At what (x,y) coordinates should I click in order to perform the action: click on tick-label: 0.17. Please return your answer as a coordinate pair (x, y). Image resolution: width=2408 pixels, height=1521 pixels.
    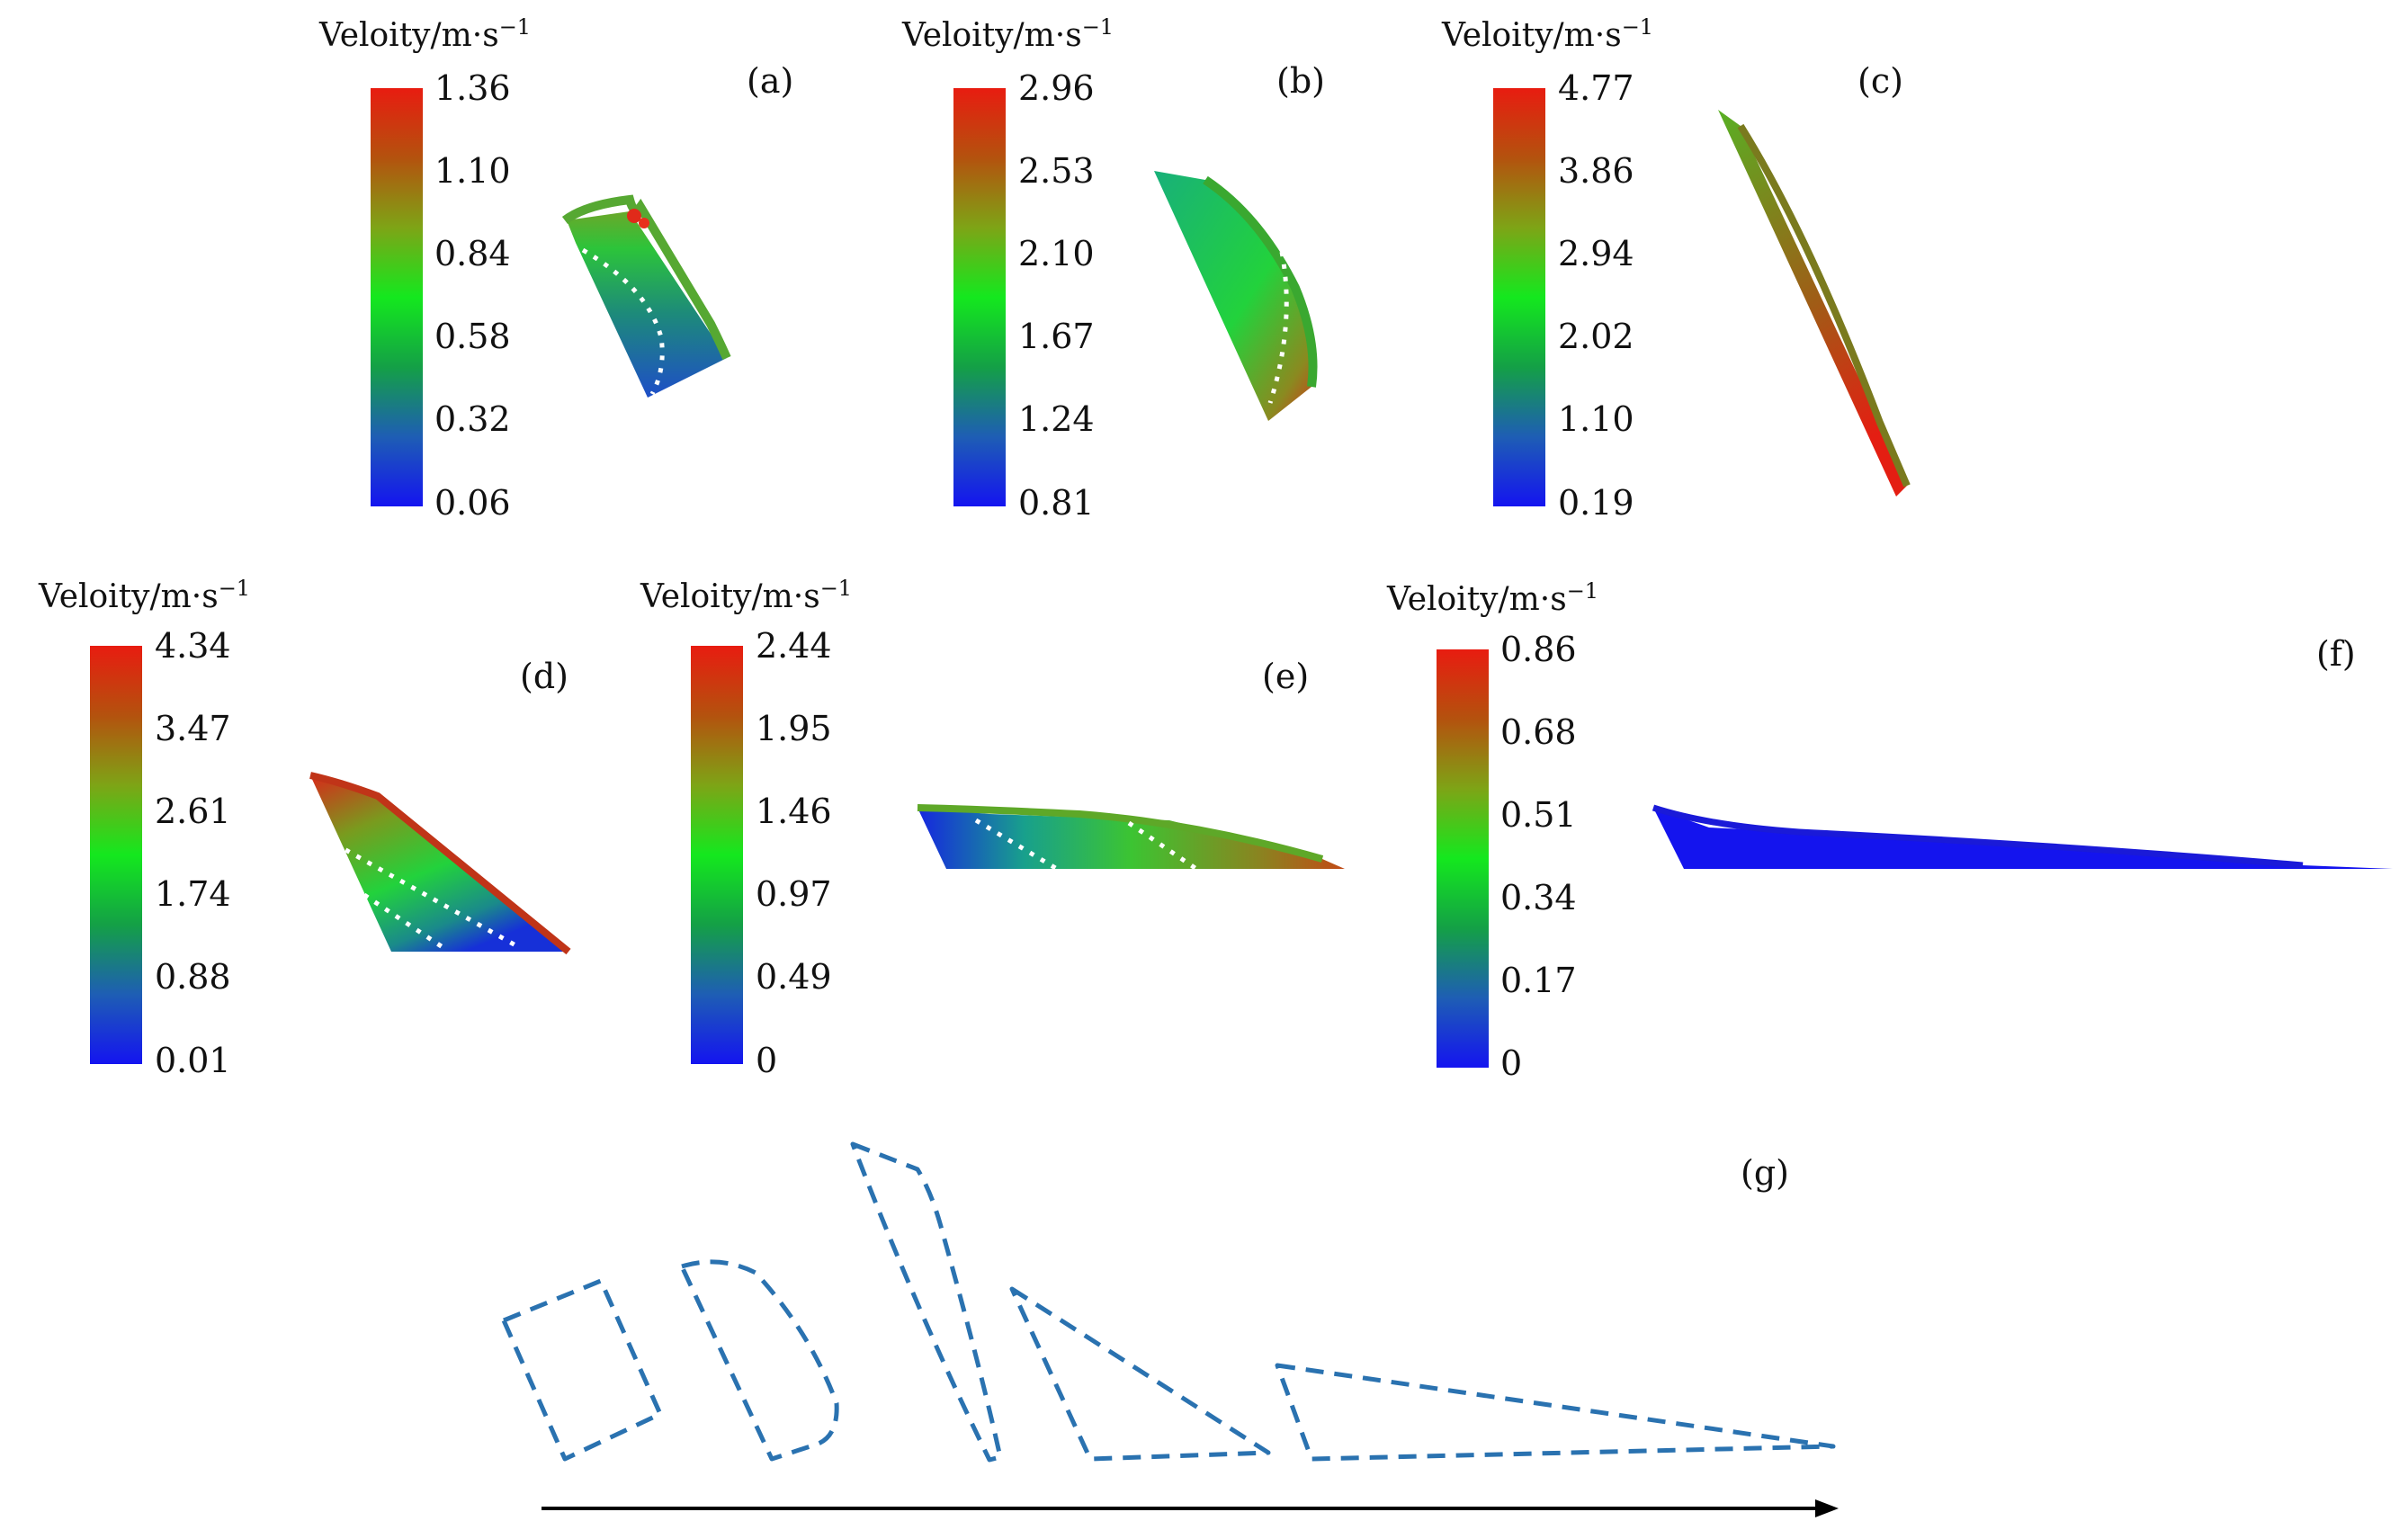
    Looking at the image, I should click on (1538, 980).